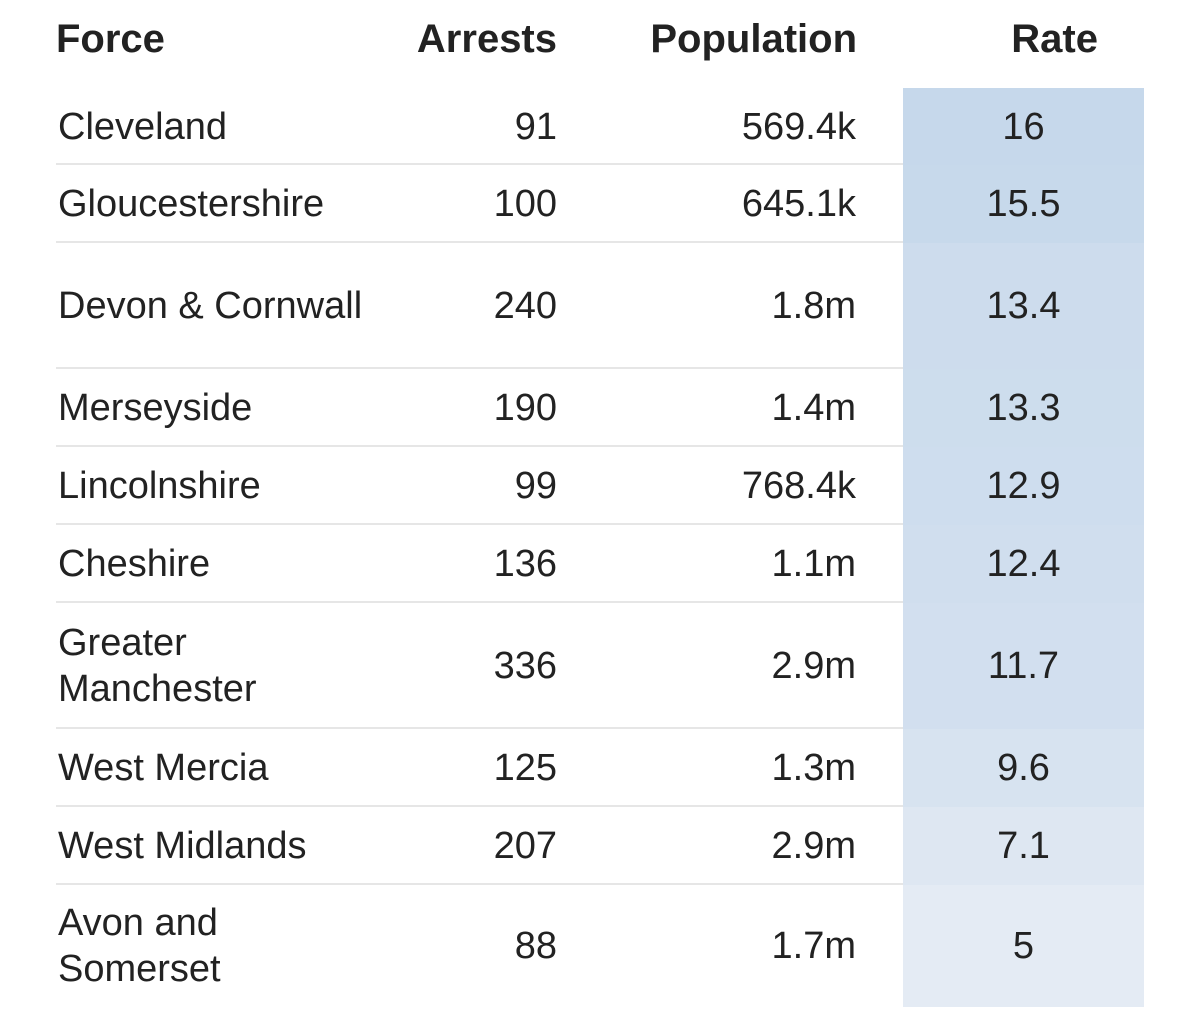 The image size is (1200, 1024). What do you see at coordinates (535, 946) in the screenshot?
I see `cell-arrests: 88` at bounding box center [535, 946].